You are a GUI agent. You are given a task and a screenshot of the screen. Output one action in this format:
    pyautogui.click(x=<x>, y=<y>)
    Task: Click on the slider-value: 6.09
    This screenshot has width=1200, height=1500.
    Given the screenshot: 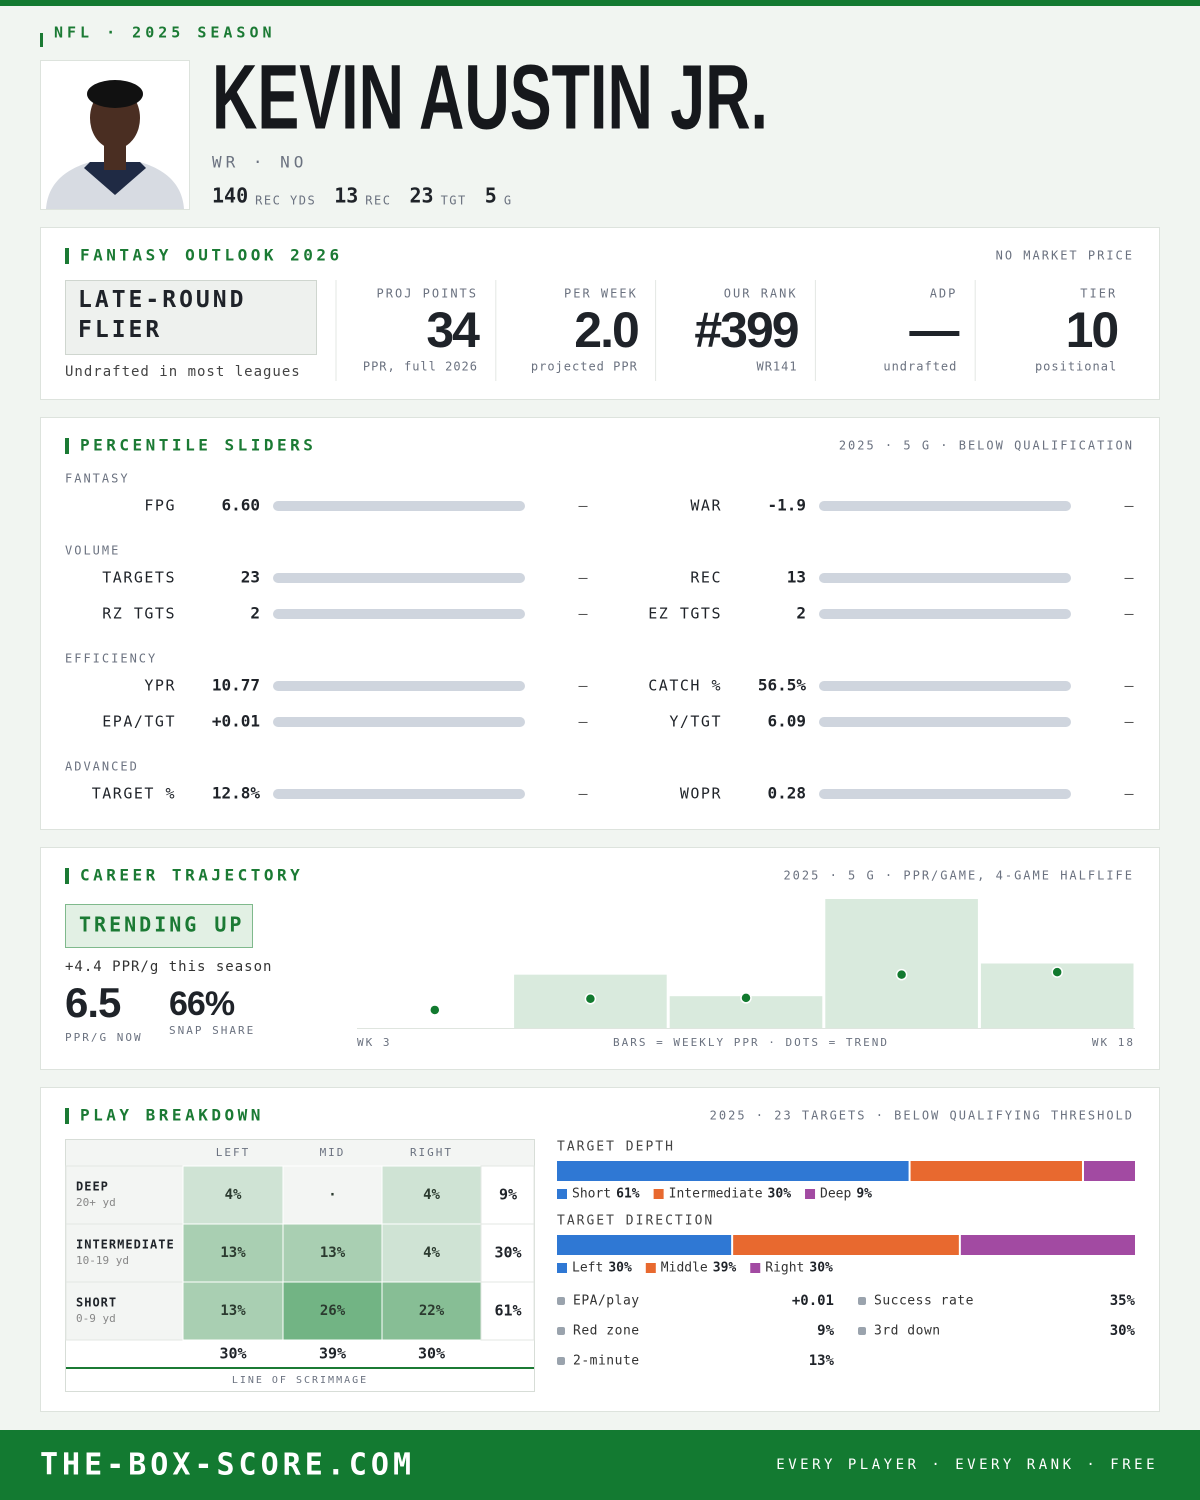 What is the action you would take?
    pyautogui.click(x=786, y=721)
    